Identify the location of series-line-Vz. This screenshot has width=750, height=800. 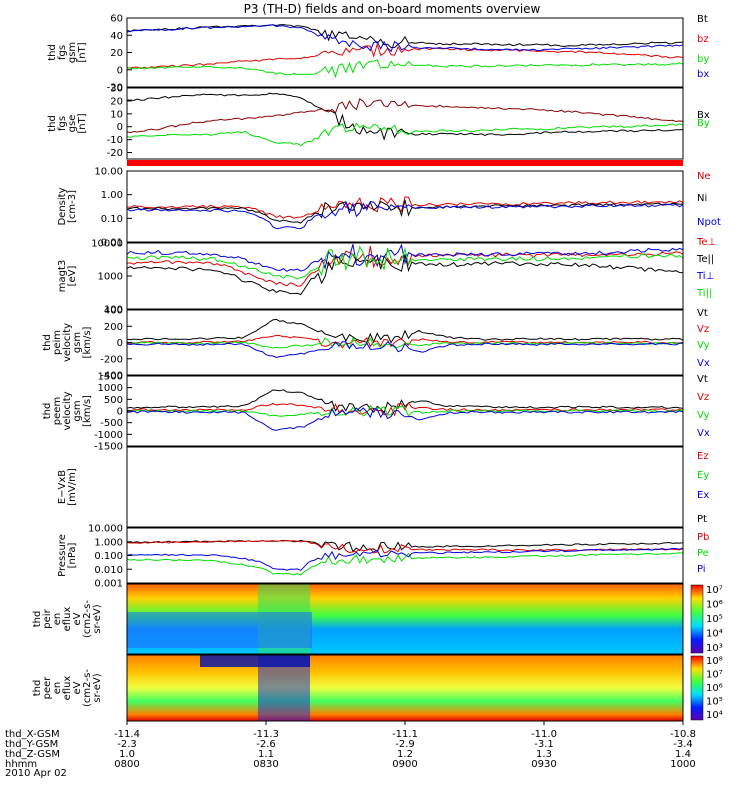
(405, 341).